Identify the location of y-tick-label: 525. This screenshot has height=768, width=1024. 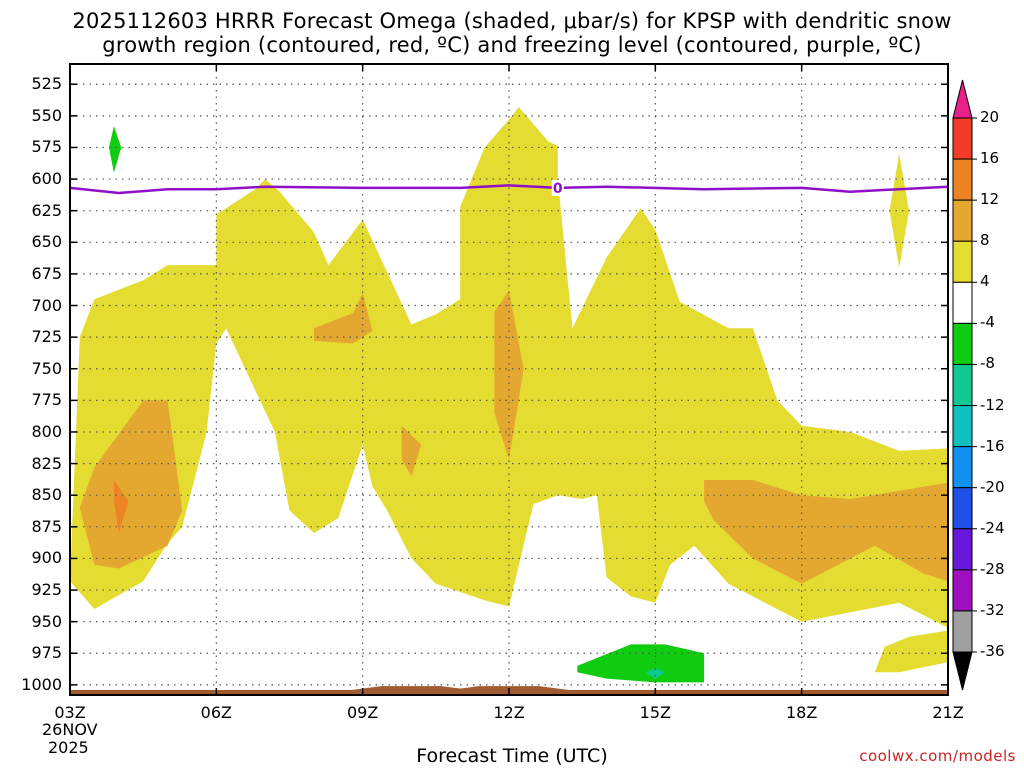
(46, 84).